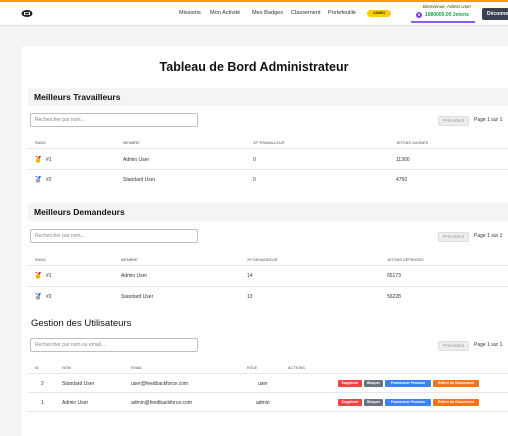 This screenshot has width=508, height=436. Describe the element at coordinates (447, 15) in the screenshot. I see `token-balance: 1980000.00 Jetons` at that location.